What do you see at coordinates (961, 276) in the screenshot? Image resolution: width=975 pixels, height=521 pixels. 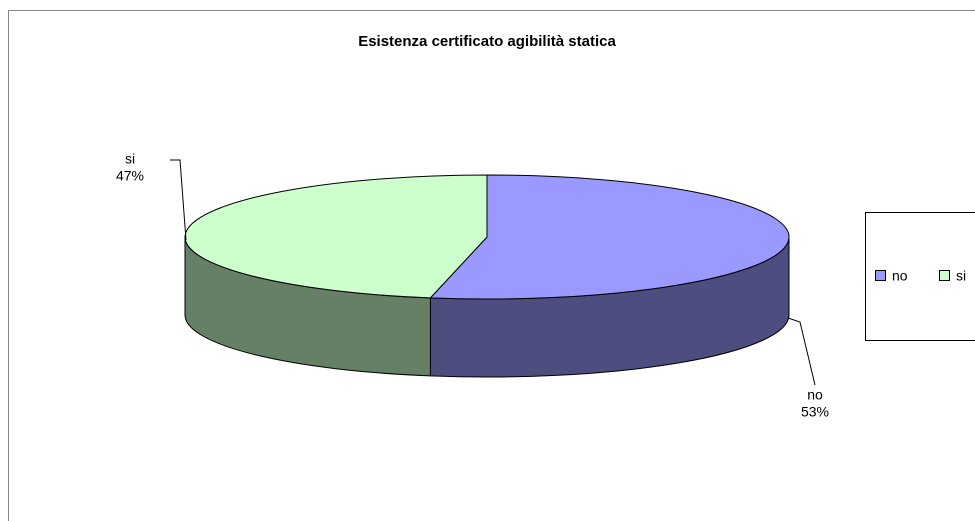 I see `legend-label: si` at bounding box center [961, 276].